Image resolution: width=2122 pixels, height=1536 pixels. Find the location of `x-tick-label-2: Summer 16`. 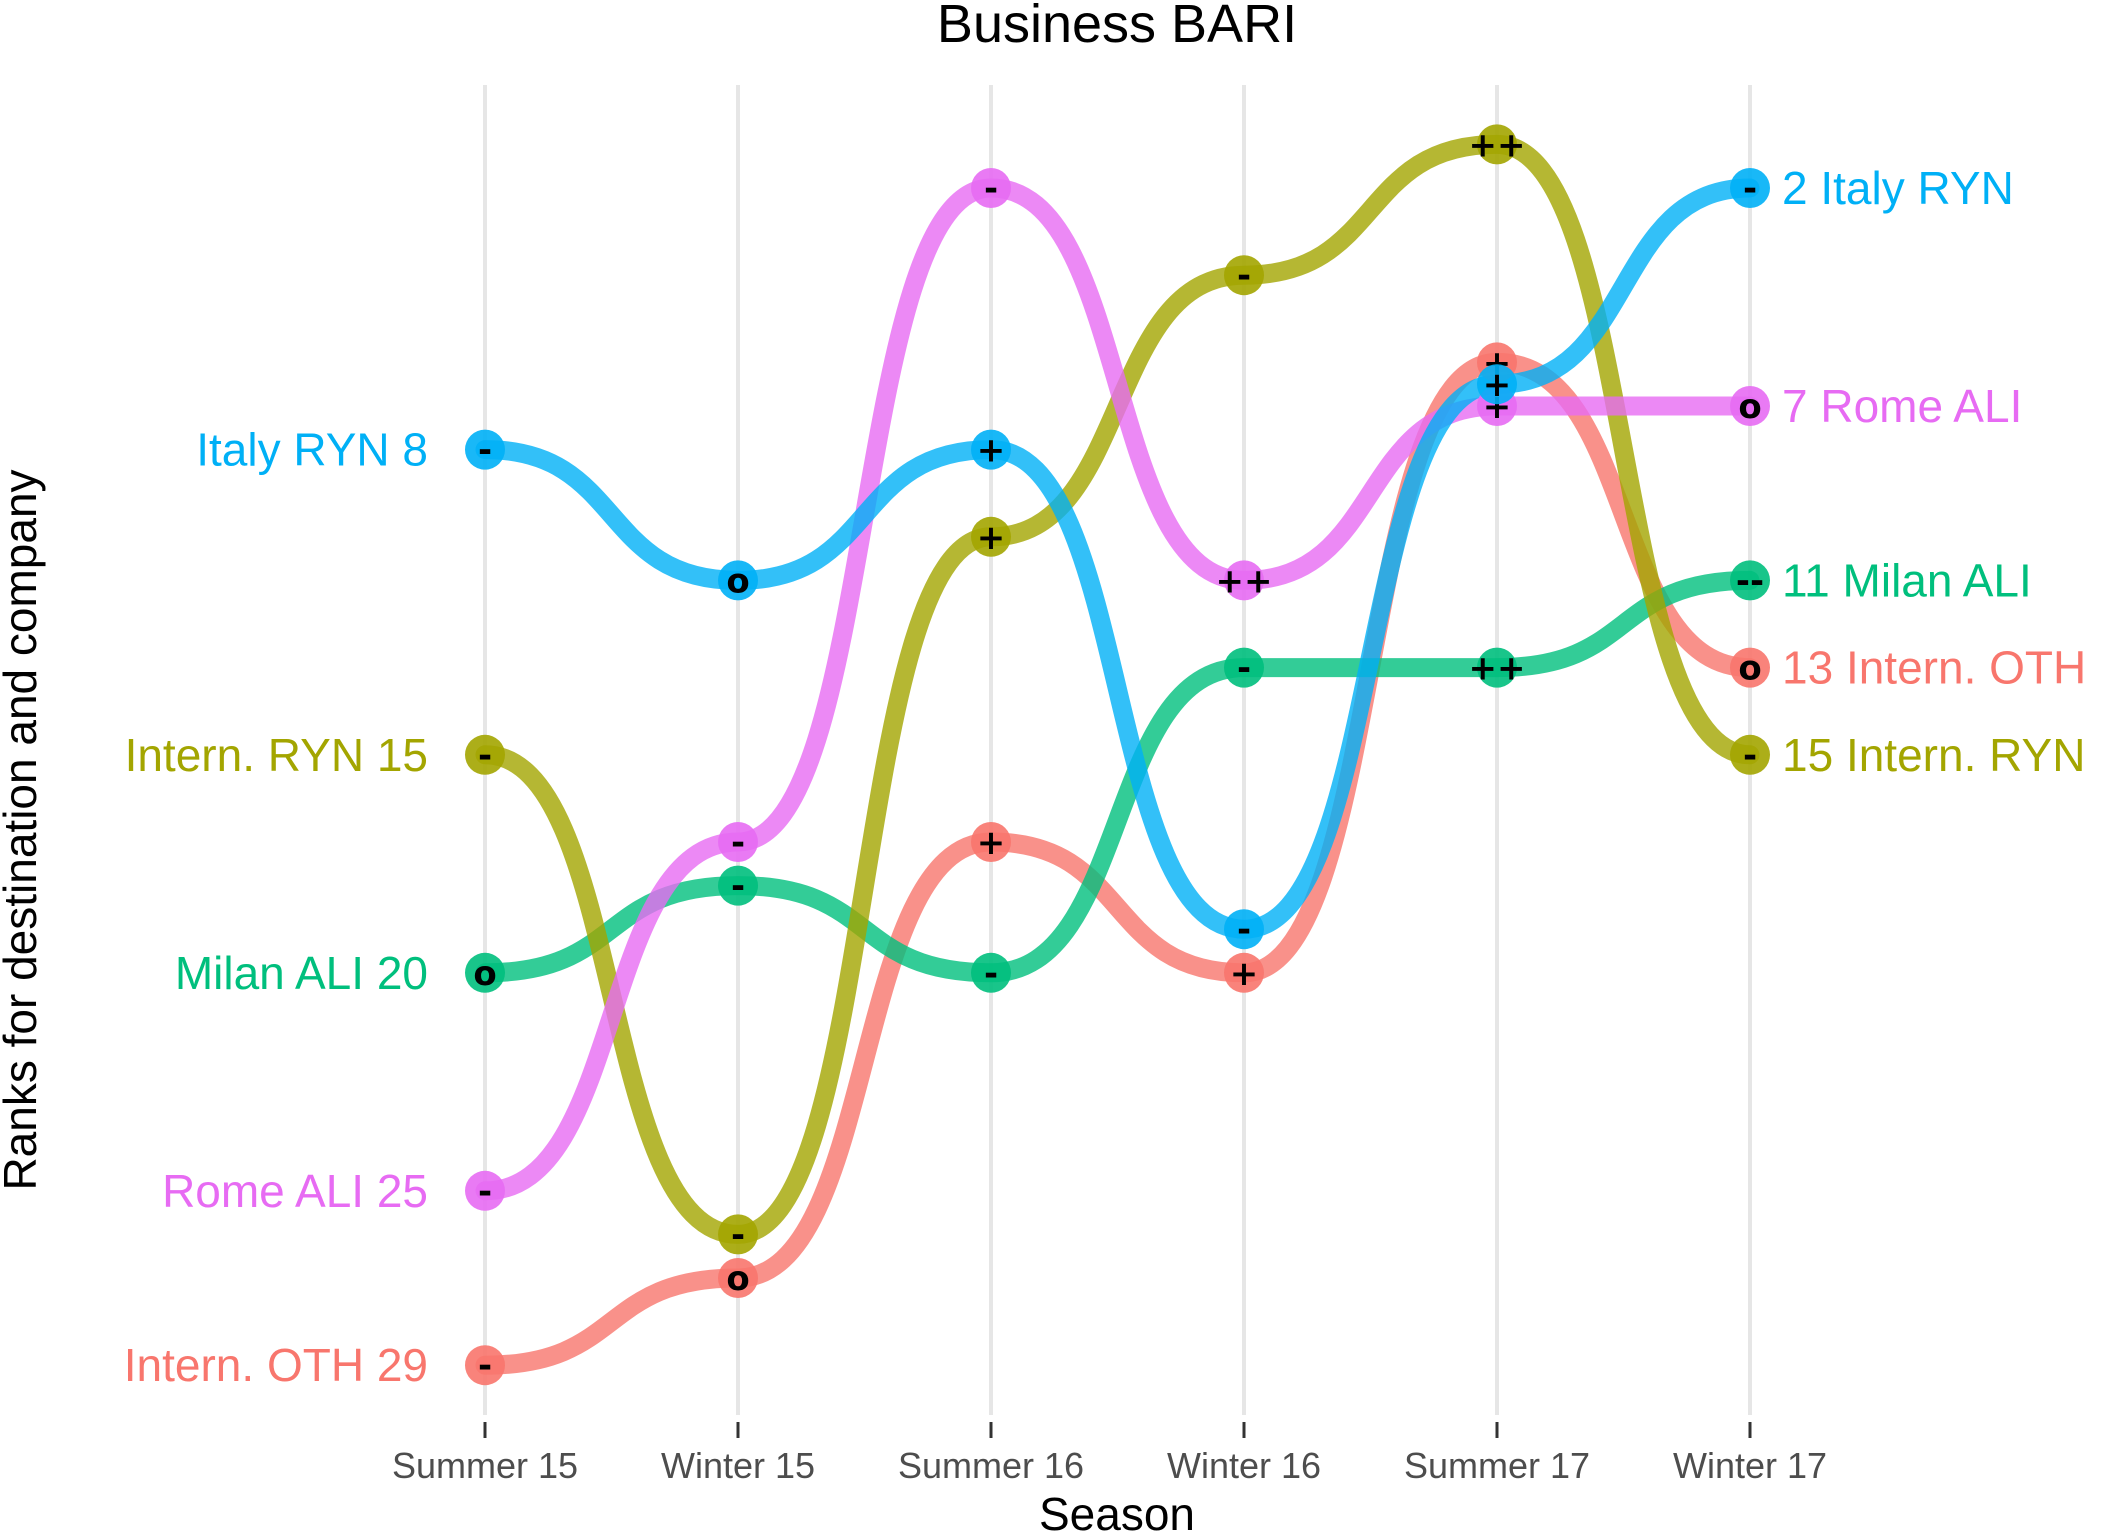

x-tick-label-2: Summer 16 is located at coordinates (991, 1465).